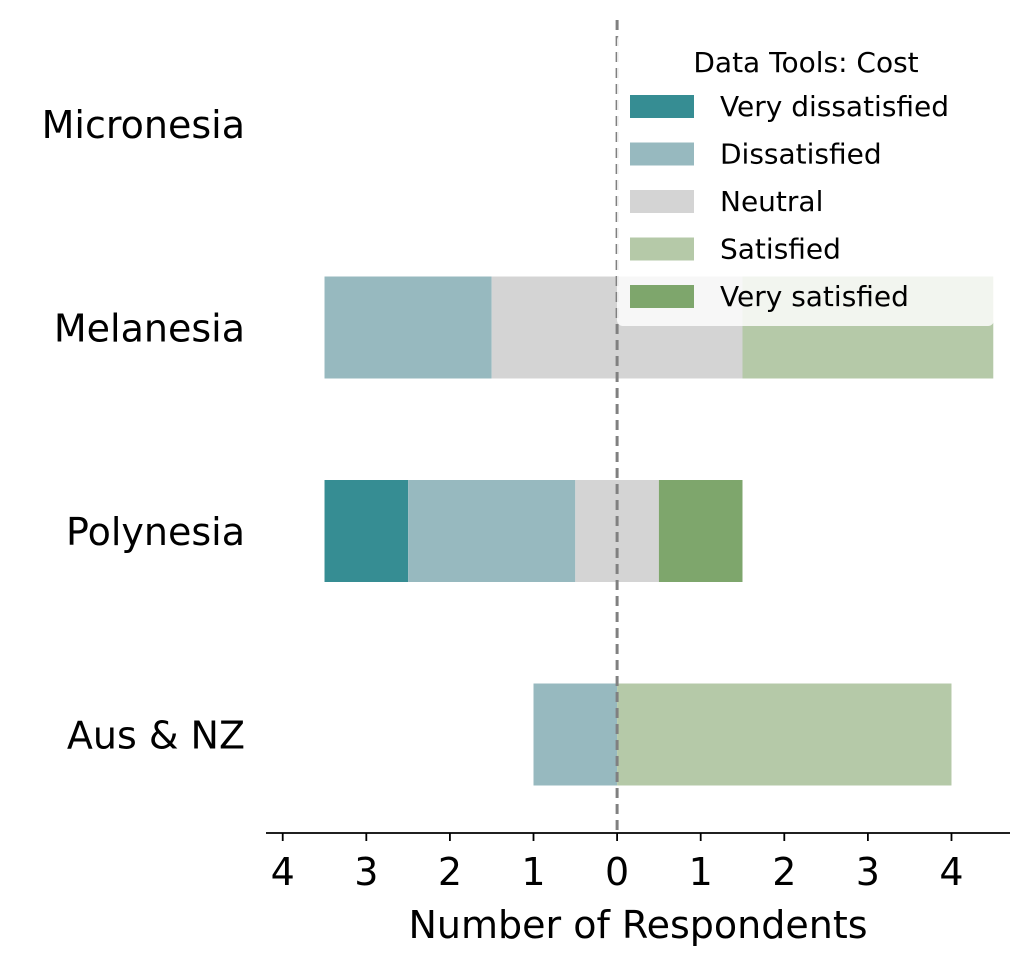  I want to click on category-label: Aus & NZ, so click(156, 736).